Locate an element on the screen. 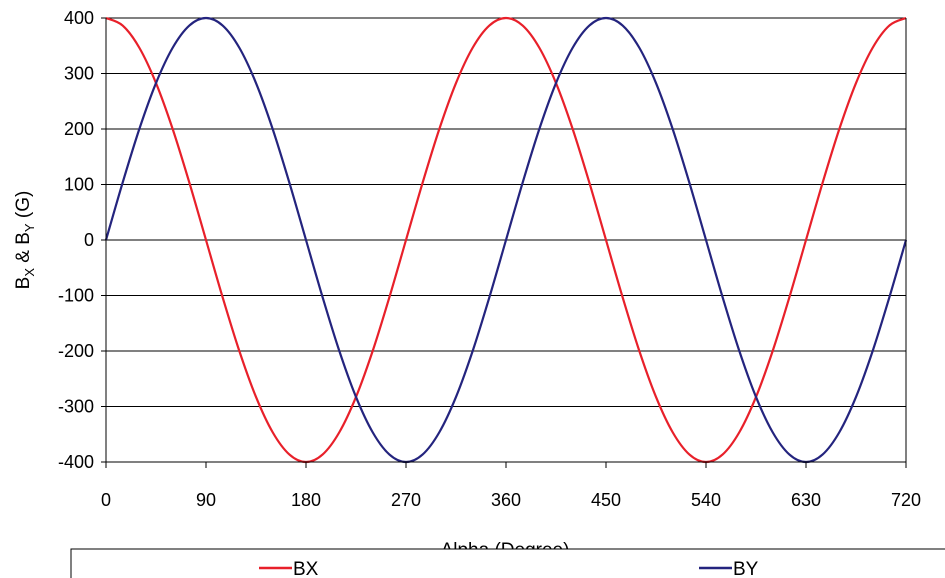  x-tick-label: 270 is located at coordinates (406, 500).